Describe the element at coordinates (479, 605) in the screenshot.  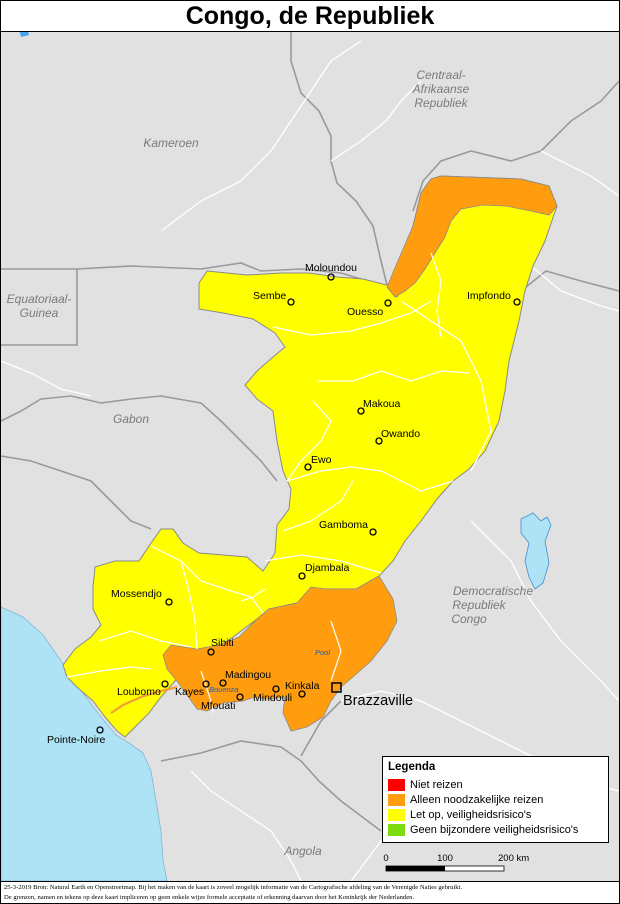
I see `label-drc: Republiek` at that location.